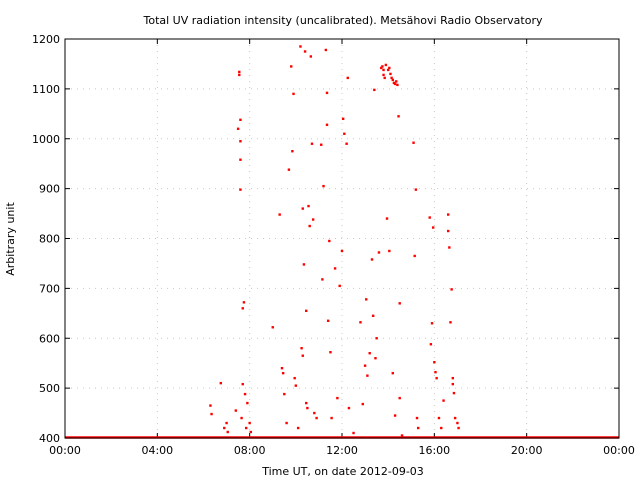 Image resolution: width=640 pixels, height=480 pixels. What do you see at coordinates (49, 438) in the screenshot?
I see `y-tick-label: 400` at bounding box center [49, 438].